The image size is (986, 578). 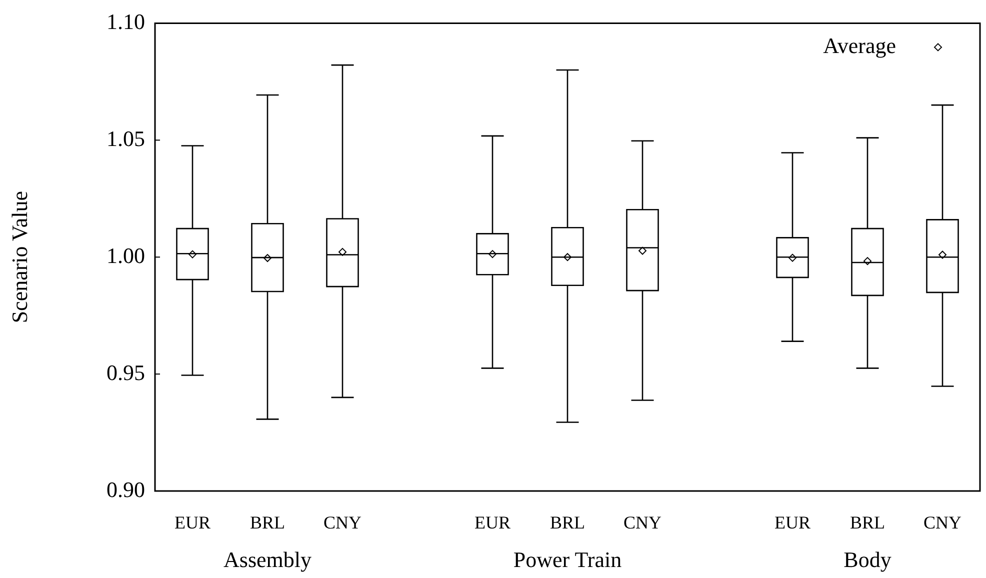 What do you see at coordinates (268, 559) in the screenshot?
I see `text: Assembly` at bounding box center [268, 559].